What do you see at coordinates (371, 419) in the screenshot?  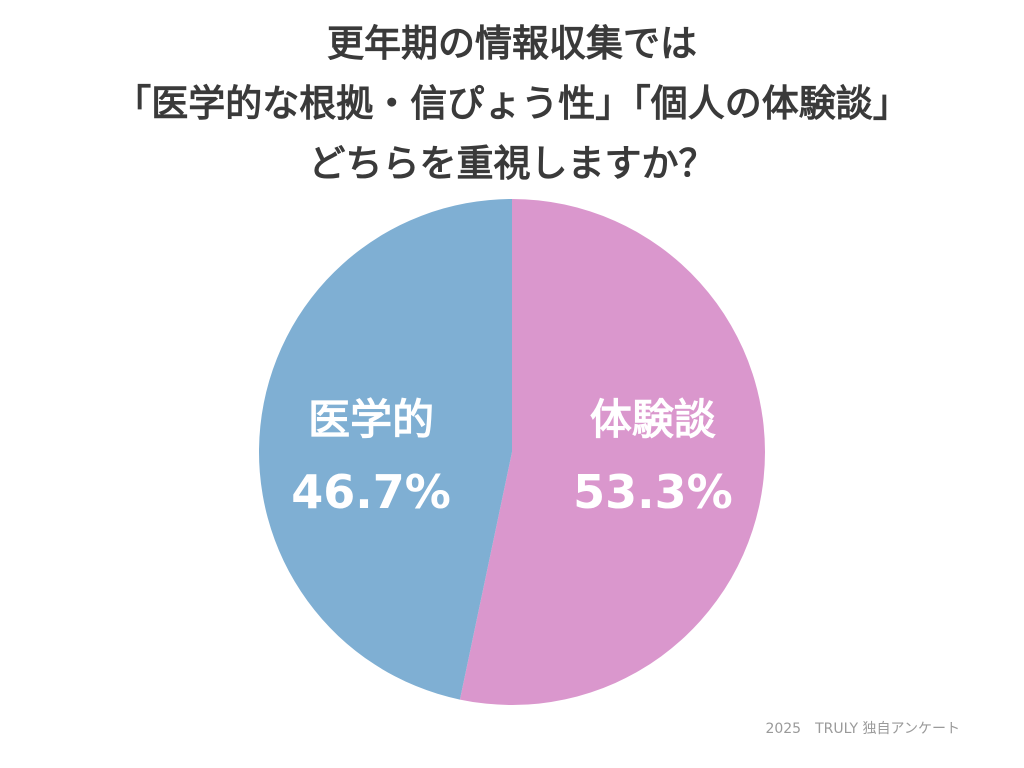 I see `slice-label-1: 医学的` at bounding box center [371, 419].